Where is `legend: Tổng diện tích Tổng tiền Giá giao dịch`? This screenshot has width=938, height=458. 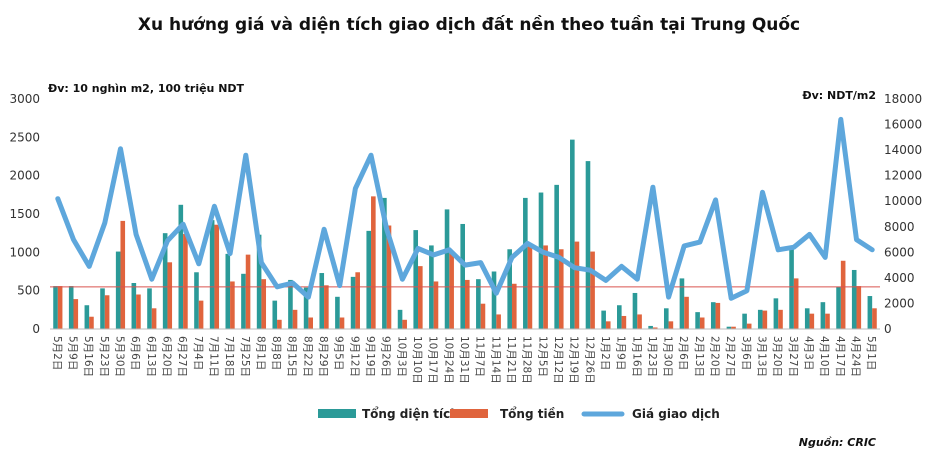 legend: Tổng diện tích Tổng tiền Giá giao dịch is located at coordinates (519, 413).